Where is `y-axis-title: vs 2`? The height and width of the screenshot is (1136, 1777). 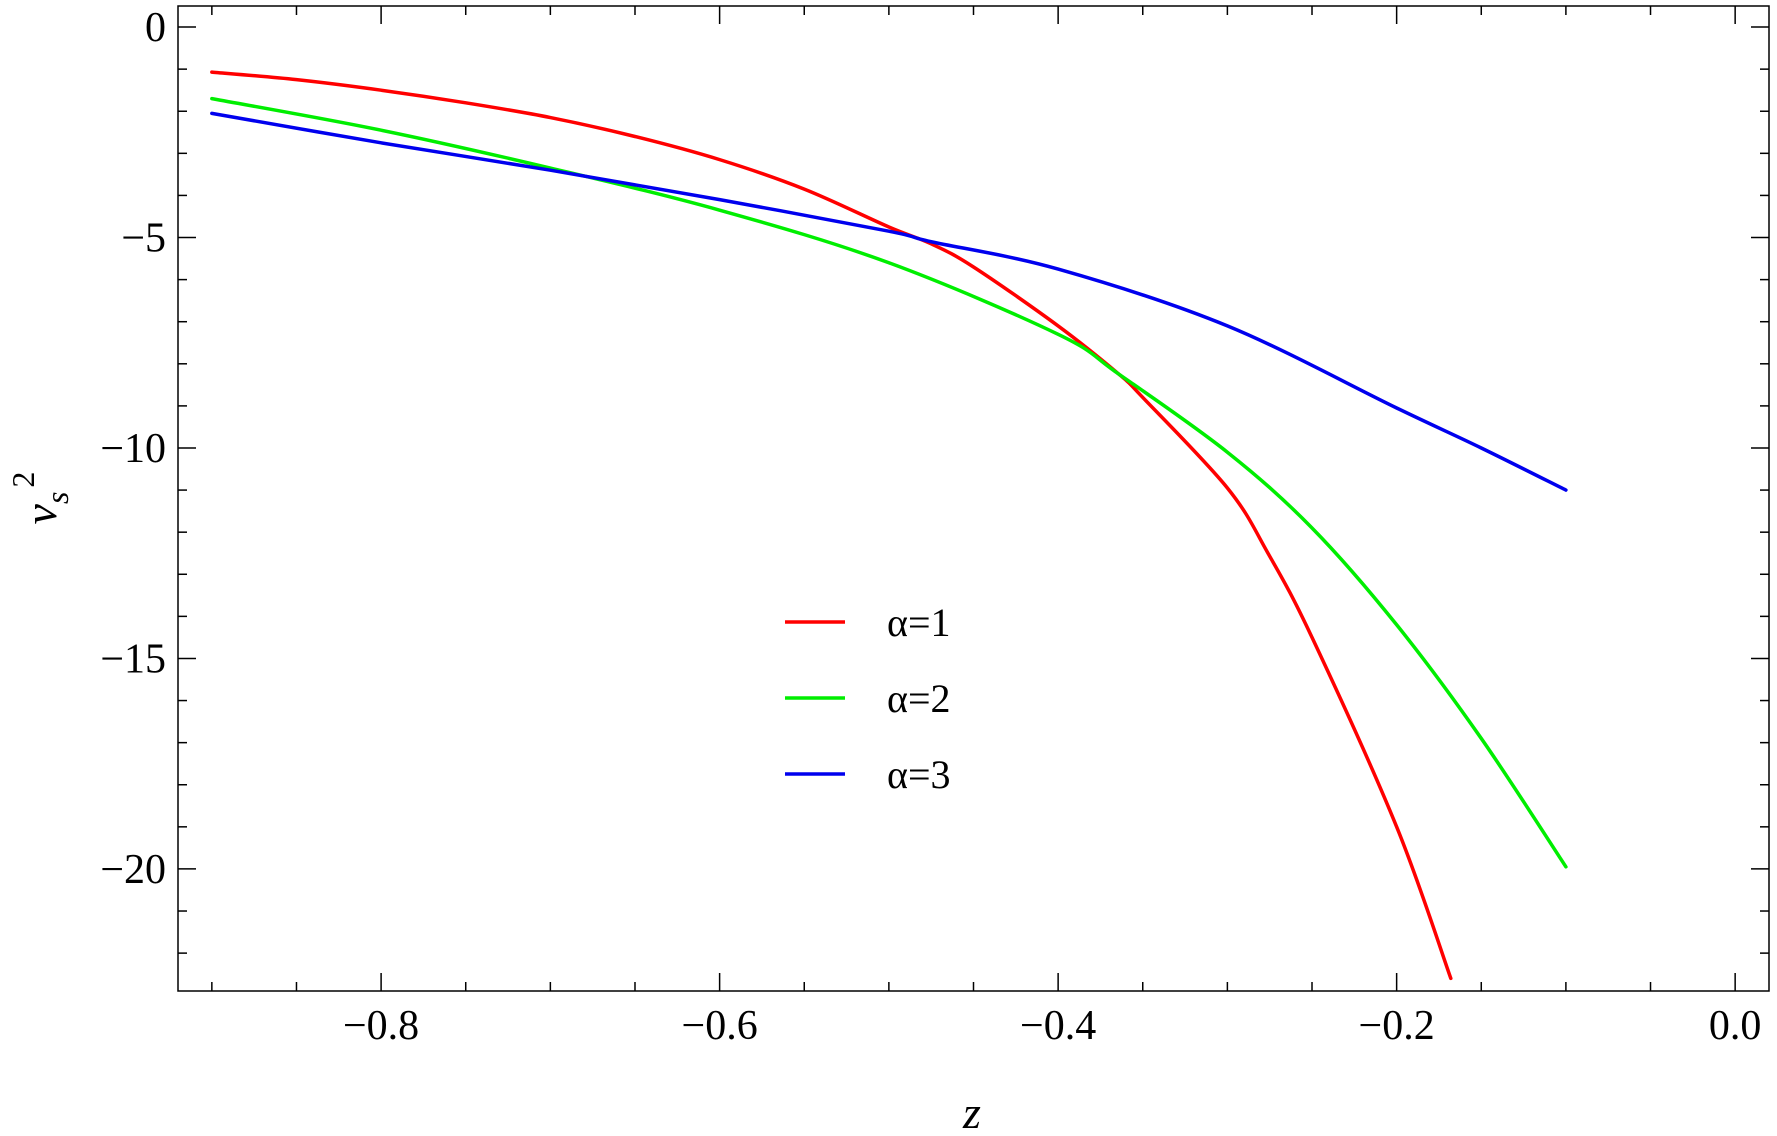 y-axis-title: vs 2 is located at coordinates (40, 498).